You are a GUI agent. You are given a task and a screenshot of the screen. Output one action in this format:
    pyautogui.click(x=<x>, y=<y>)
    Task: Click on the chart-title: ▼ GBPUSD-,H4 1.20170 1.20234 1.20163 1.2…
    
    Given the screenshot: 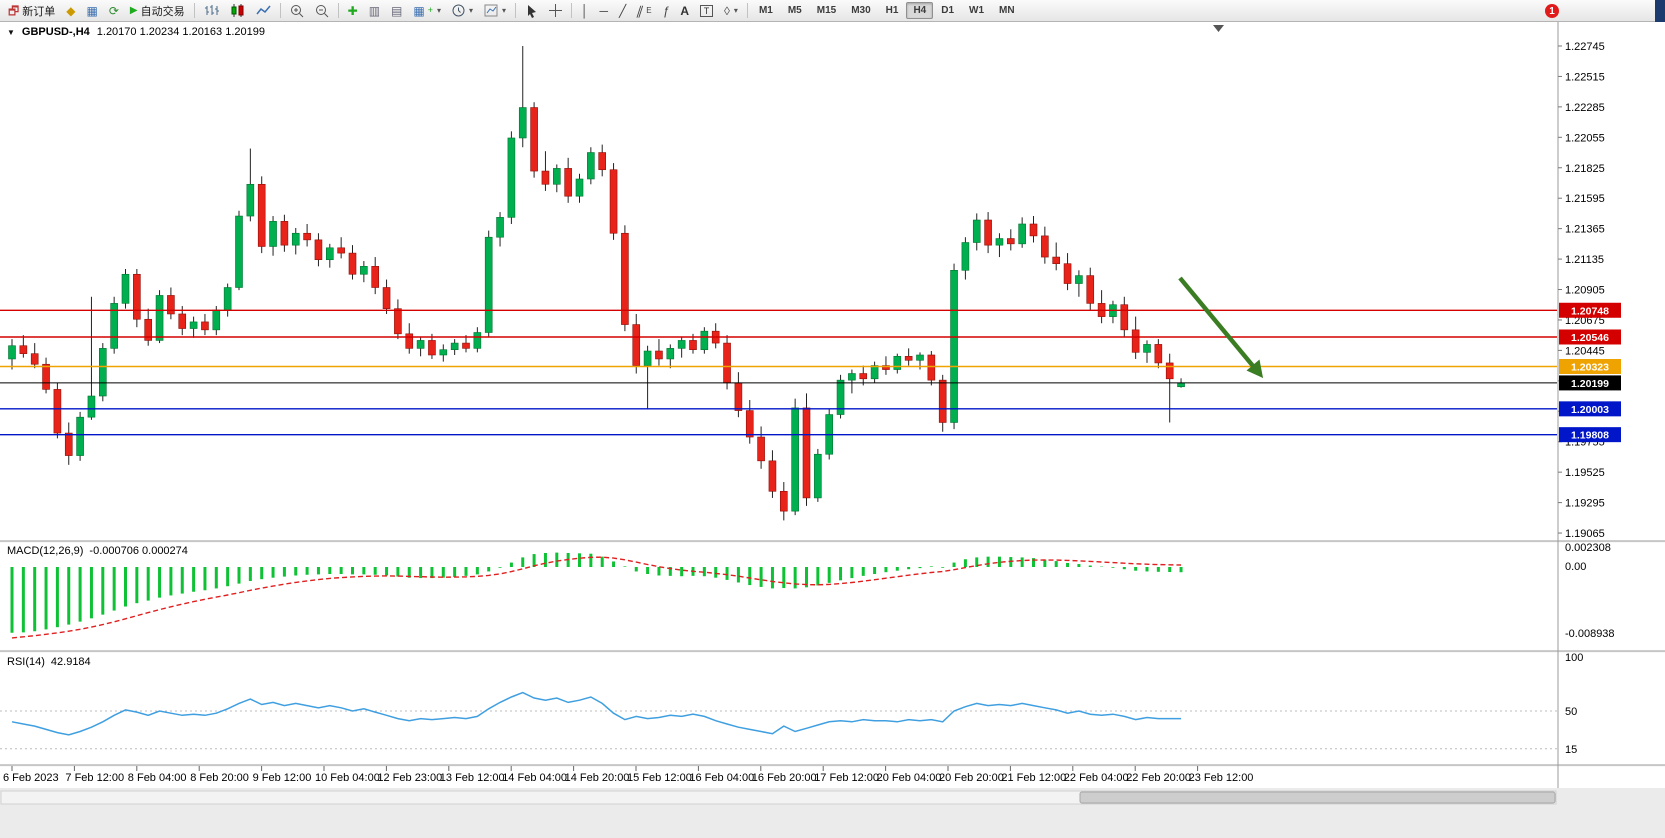 What is the action you would take?
    pyautogui.click(x=136, y=32)
    